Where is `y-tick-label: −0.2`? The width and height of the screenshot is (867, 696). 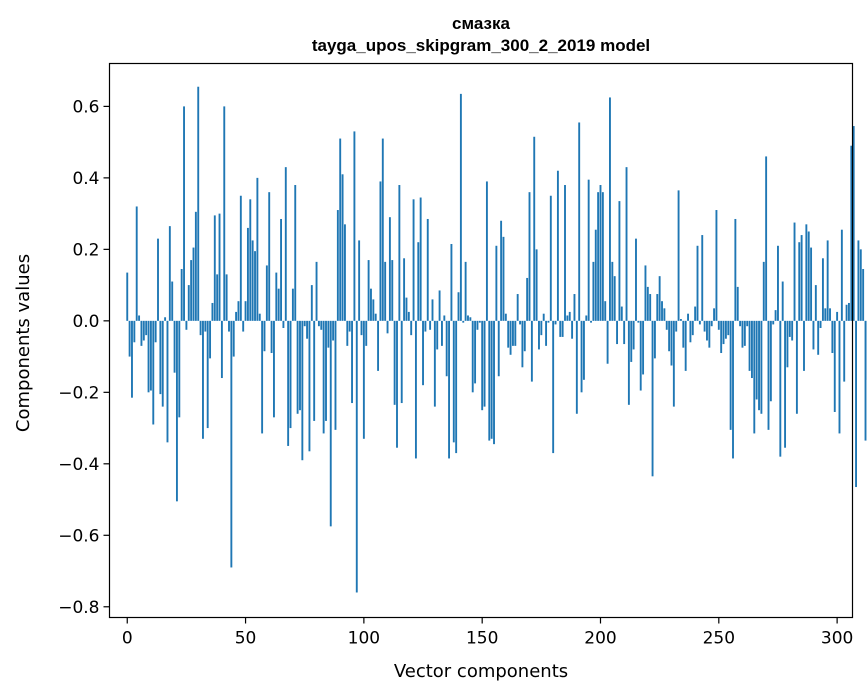 y-tick-label: −0.2 is located at coordinates (78, 393).